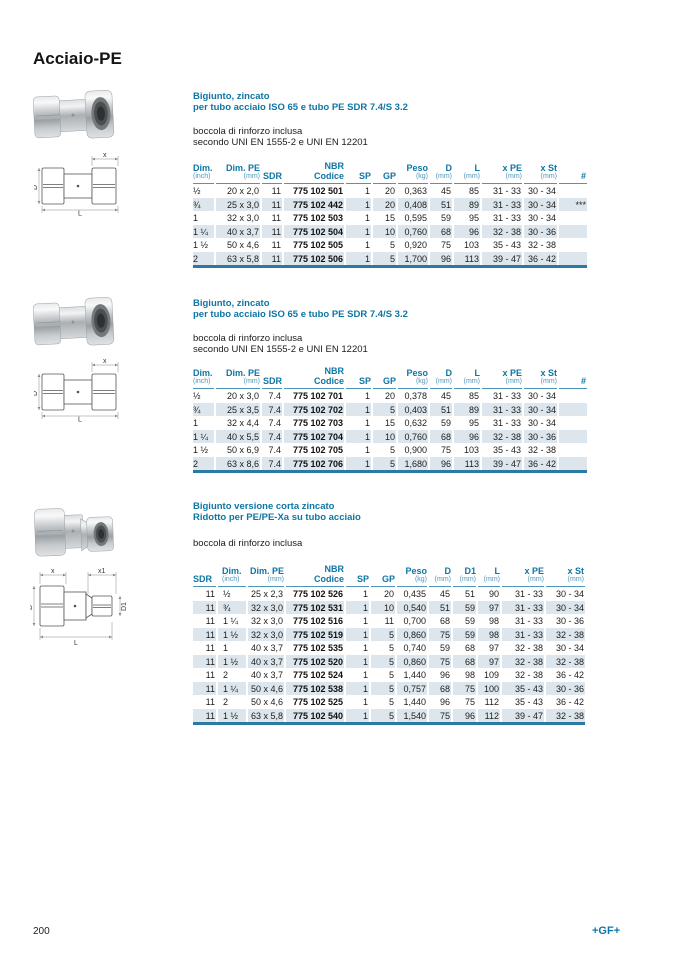 This screenshot has height=959, width=678. What do you see at coordinates (314, 661) in the screenshot?
I see `cell: 775 102 520` at bounding box center [314, 661].